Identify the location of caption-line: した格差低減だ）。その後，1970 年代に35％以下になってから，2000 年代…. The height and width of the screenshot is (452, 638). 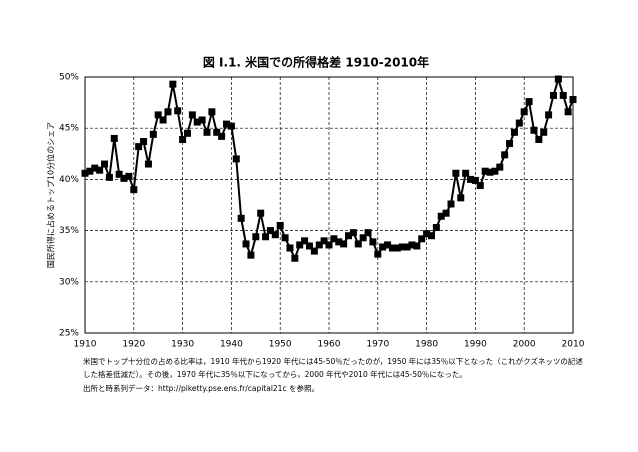
(275, 374).